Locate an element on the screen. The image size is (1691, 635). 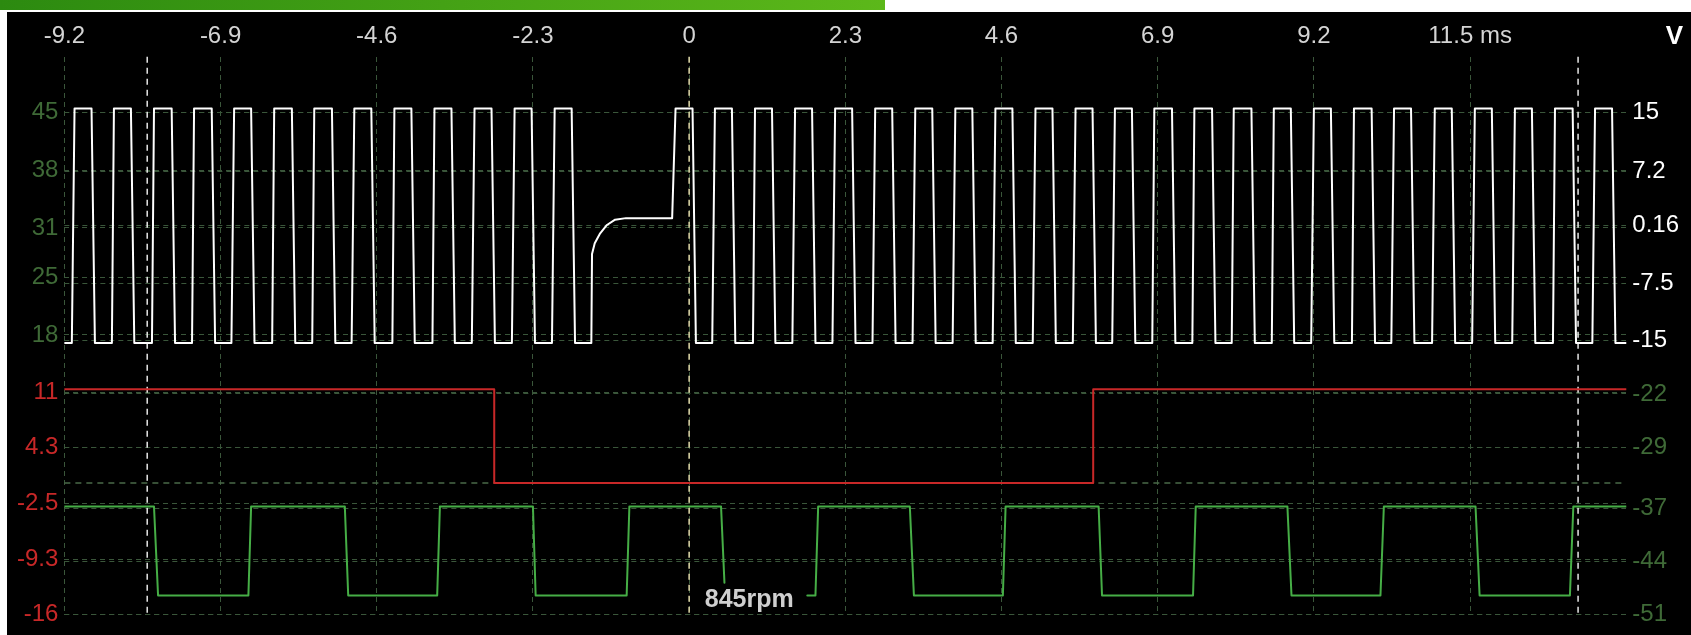
y2-tick-label: -7.5 is located at coordinates (1653, 282).